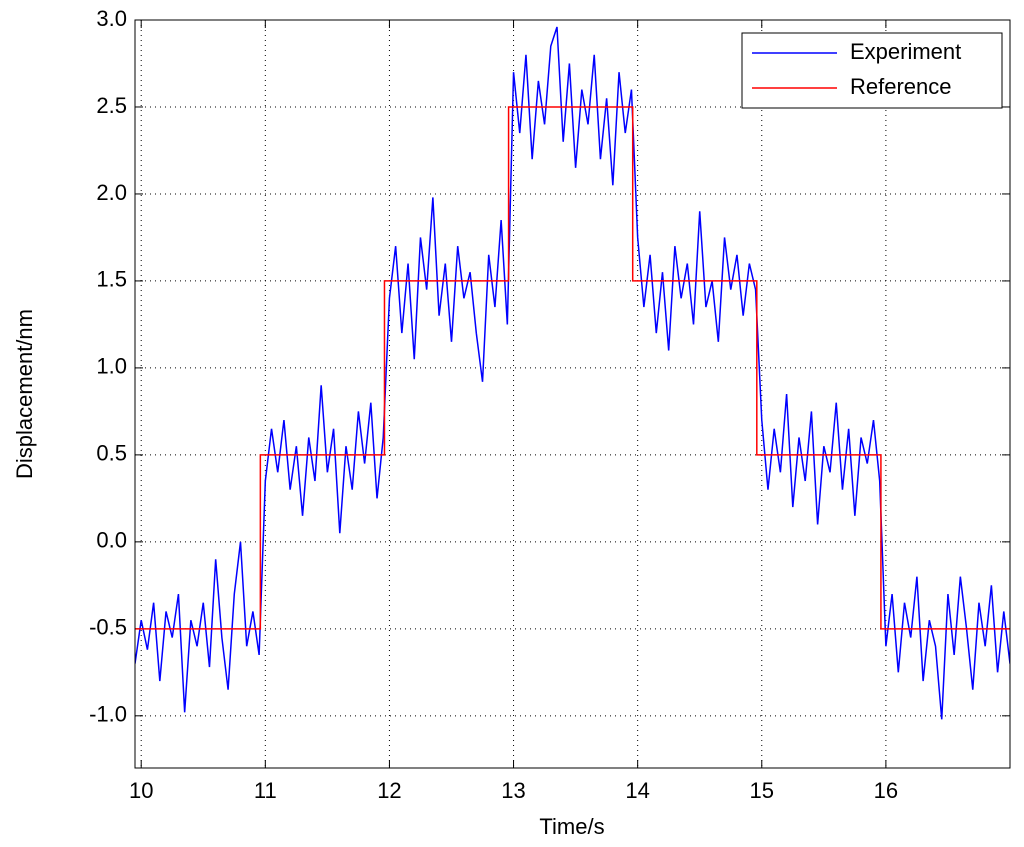 The width and height of the screenshot is (1024, 847). I want to click on y-tick-label: 1.0, so click(111, 366).